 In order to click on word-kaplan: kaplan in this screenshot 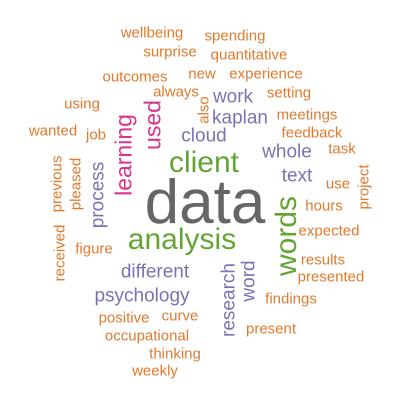, I will do `click(240, 118)`.